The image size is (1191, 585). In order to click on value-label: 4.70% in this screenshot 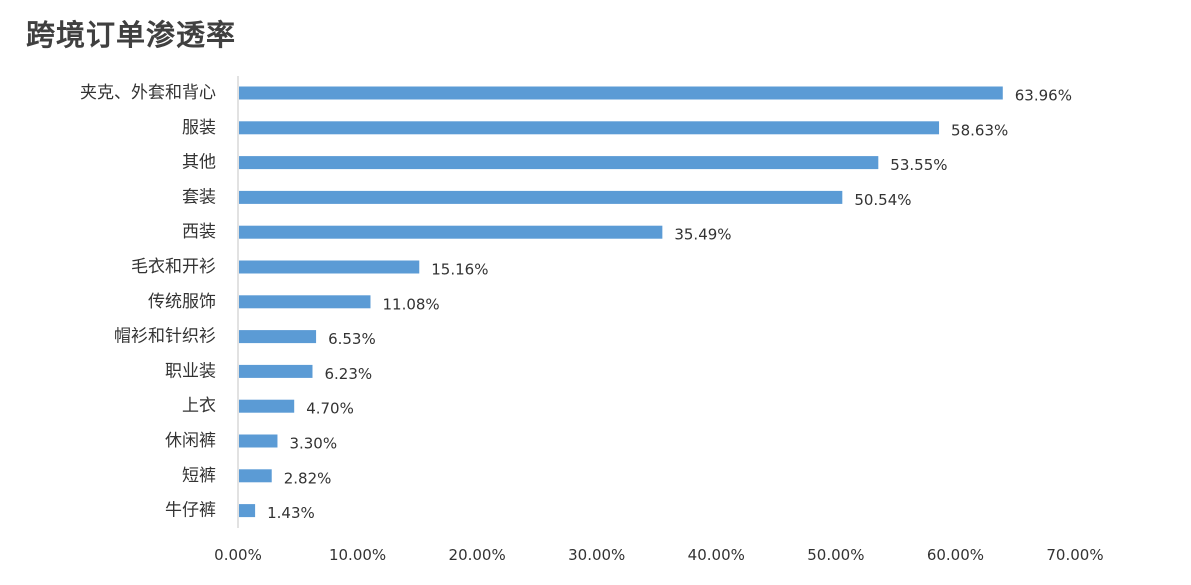, I will do `click(330, 409)`.